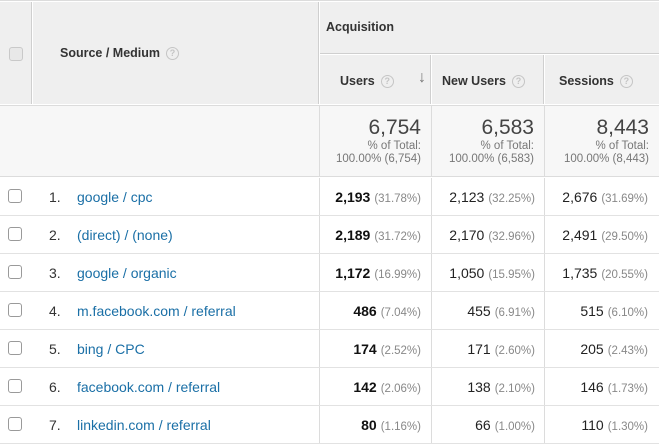 This screenshot has width=659, height=444. What do you see at coordinates (580, 235) in the screenshot?
I see `sessions-value: 2,491` at bounding box center [580, 235].